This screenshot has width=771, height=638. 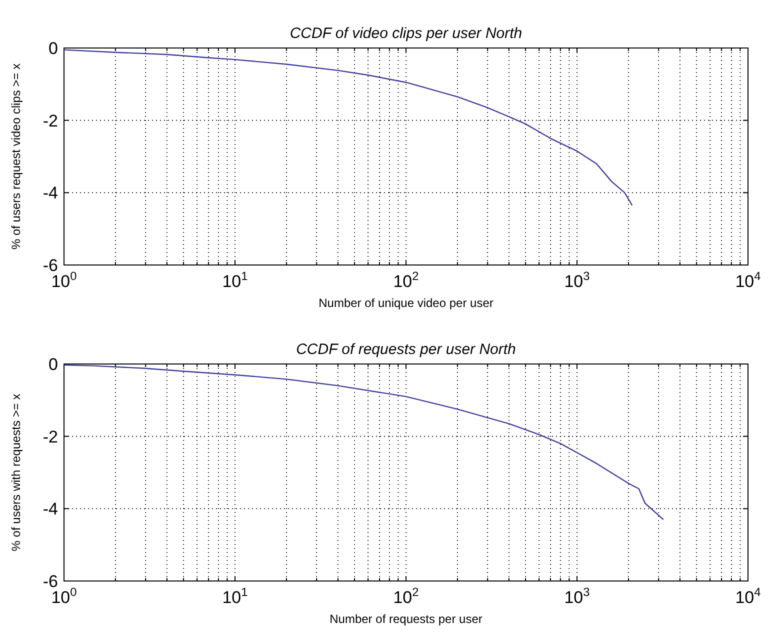 I want to click on x-axis-title: Number of unique video per user, so click(x=406, y=303).